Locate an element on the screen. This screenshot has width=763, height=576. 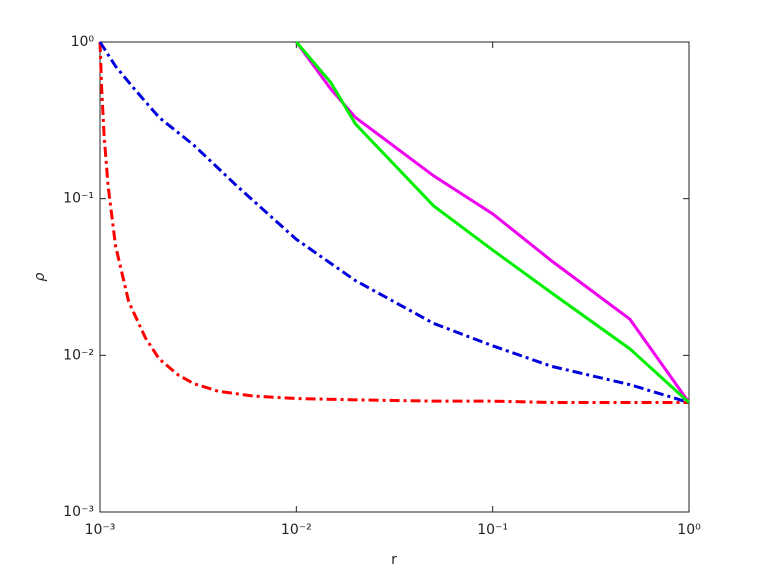
y-axis-label: ρ is located at coordinates (40, 276).